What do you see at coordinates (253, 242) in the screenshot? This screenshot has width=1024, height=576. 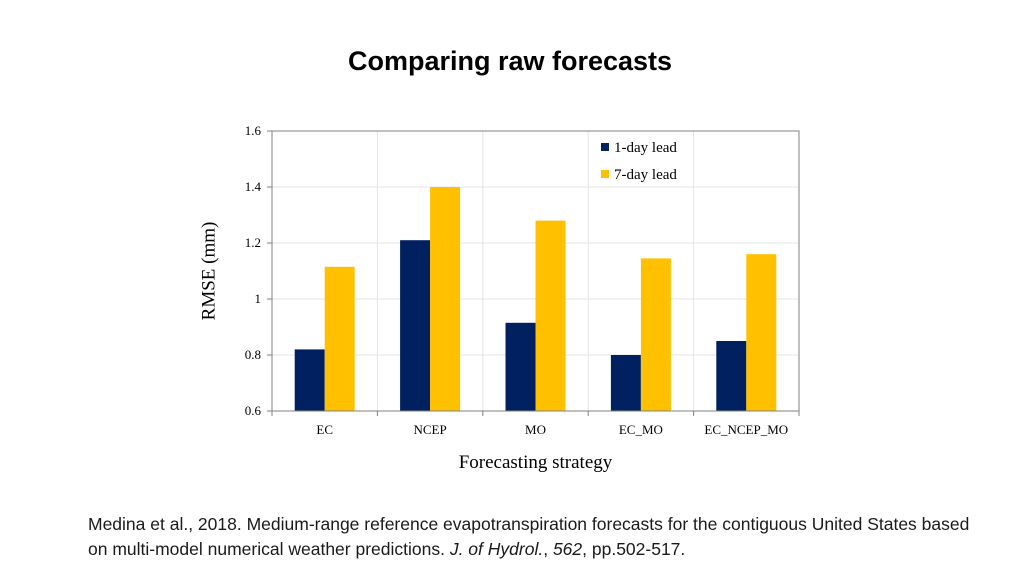 I see `y-tick-label: 1.2` at bounding box center [253, 242].